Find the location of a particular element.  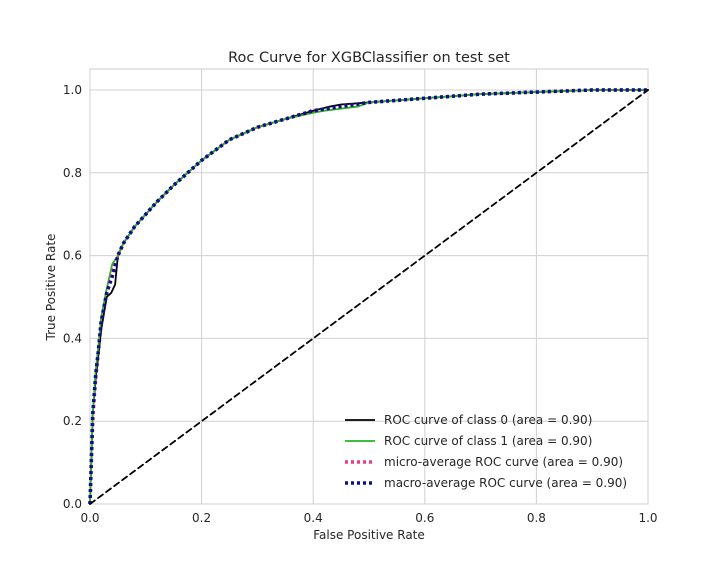

x-tick-label: 0.6 is located at coordinates (424, 518).